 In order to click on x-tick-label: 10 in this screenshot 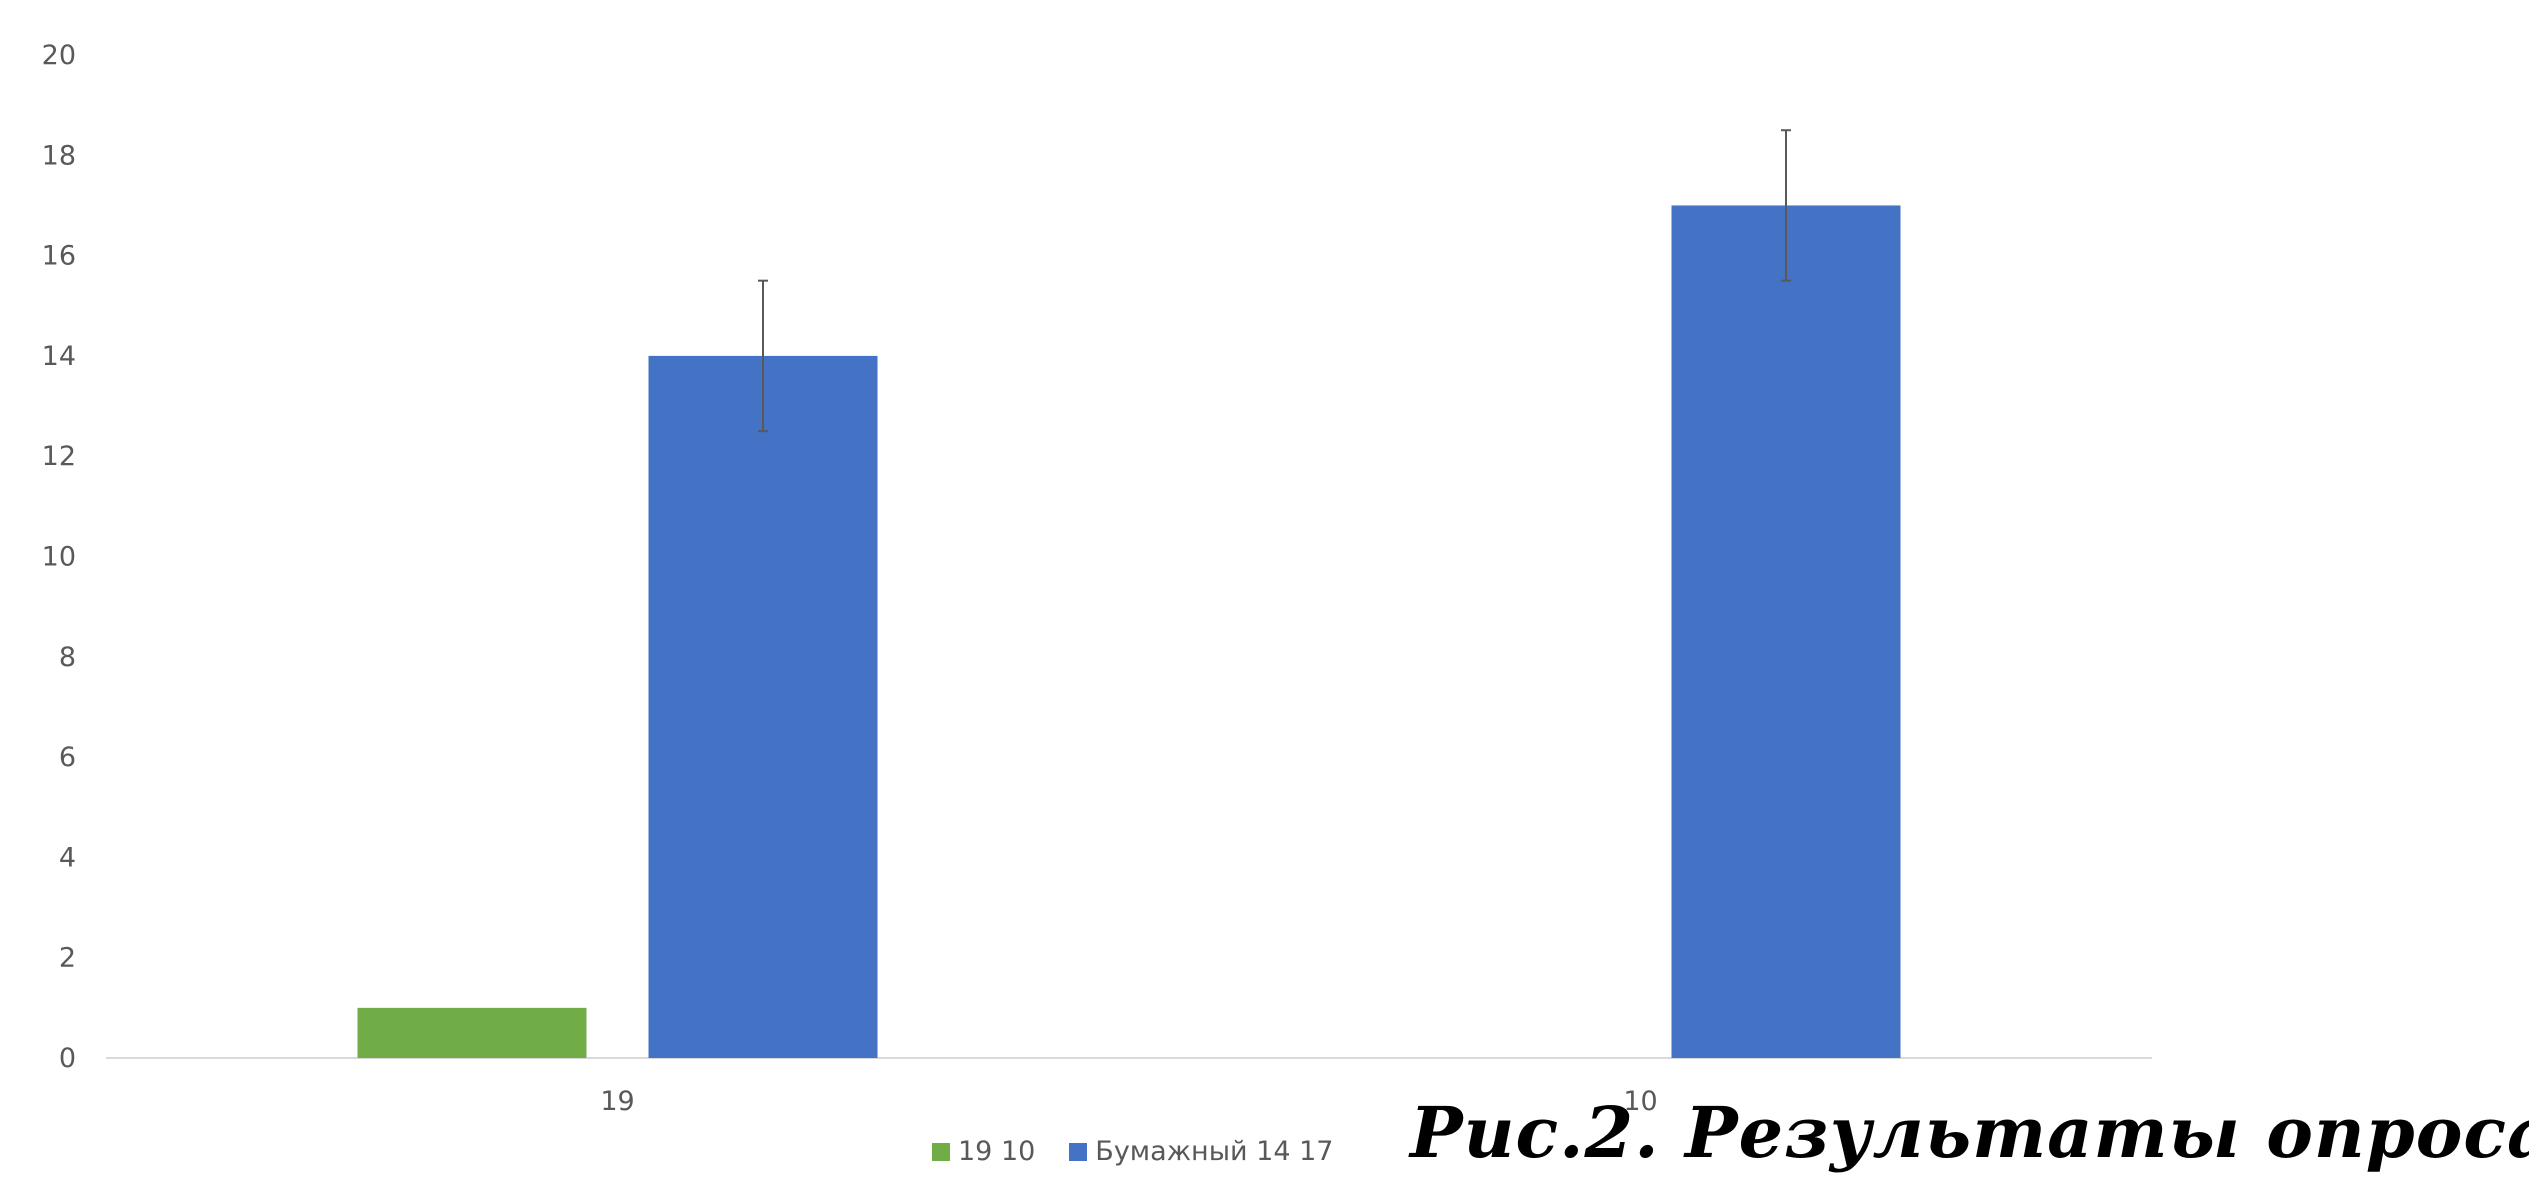, I will do `click(1640, 1101)`.